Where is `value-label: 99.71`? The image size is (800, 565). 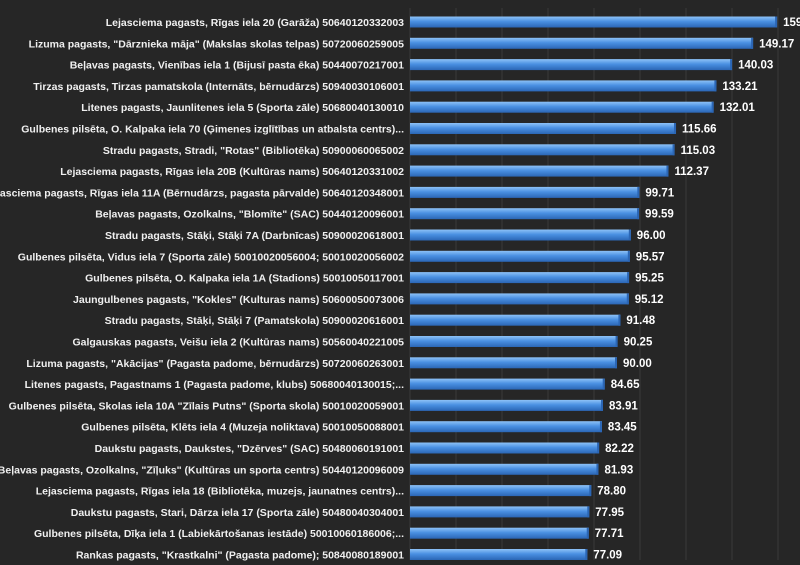 value-label: 99.71 is located at coordinates (659, 193).